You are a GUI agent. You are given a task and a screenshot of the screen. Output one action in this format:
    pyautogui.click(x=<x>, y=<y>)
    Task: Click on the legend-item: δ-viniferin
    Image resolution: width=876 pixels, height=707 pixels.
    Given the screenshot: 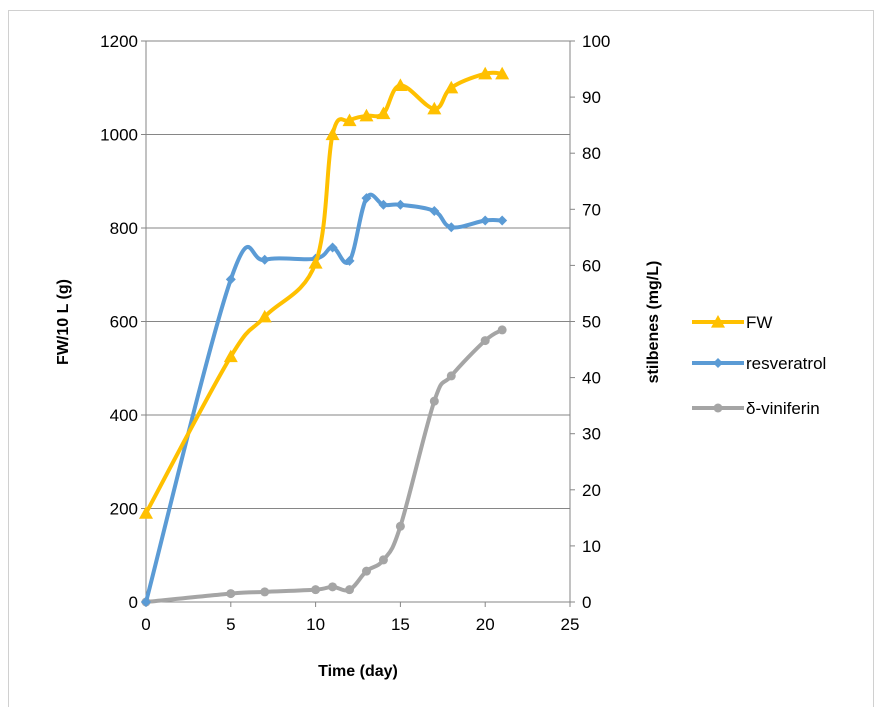 What is the action you would take?
    pyautogui.click(x=756, y=408)
    